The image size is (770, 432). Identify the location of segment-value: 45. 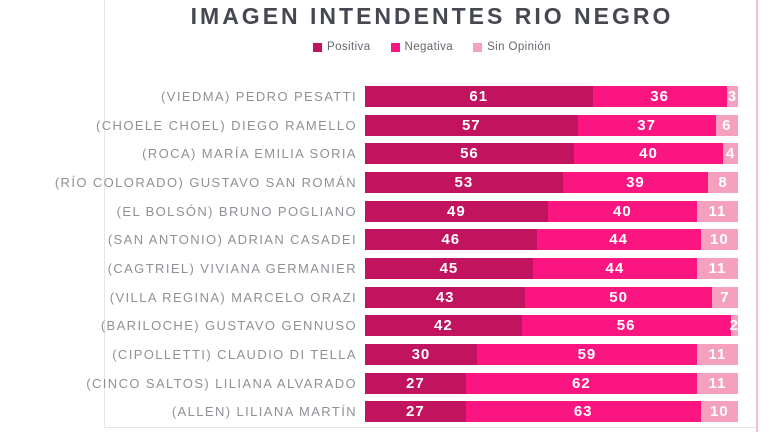
(449, 268).